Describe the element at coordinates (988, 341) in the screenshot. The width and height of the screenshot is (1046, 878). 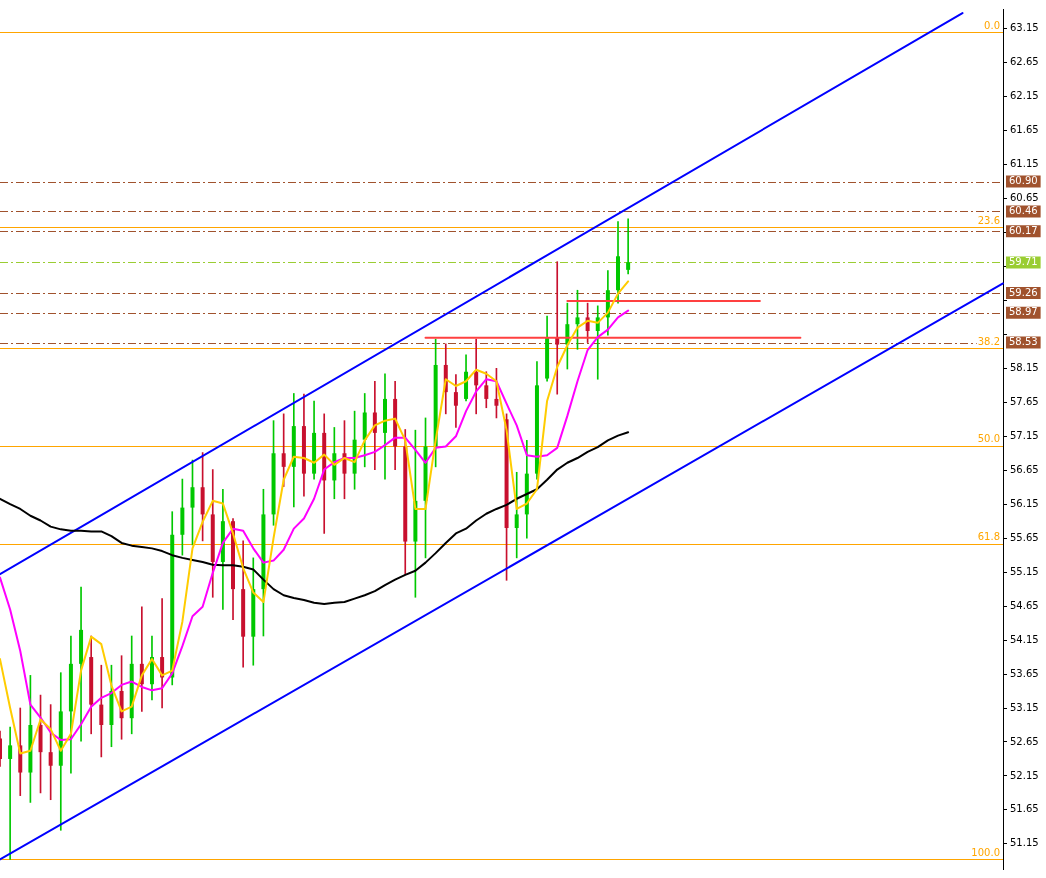
I see `annotation: 38.2` at that location.